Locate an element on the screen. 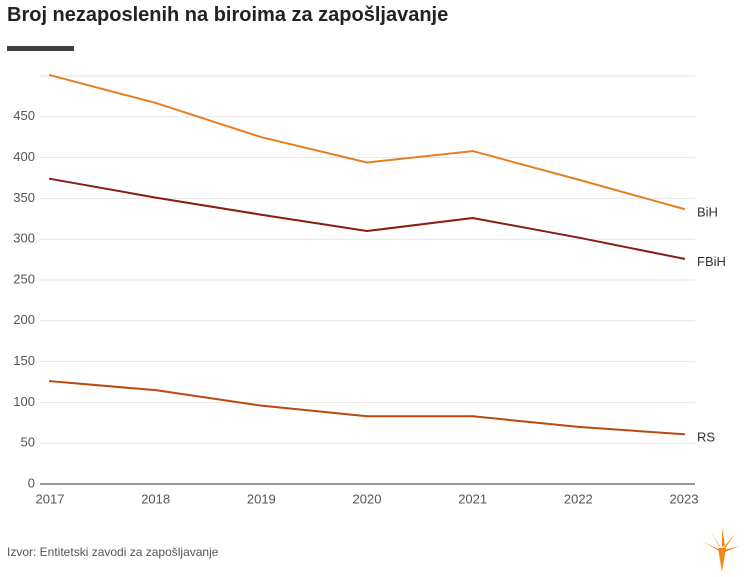 The height and width of the screenshot is (577, 748). series-label-bih: BiH is located at coordinates (707, 211).